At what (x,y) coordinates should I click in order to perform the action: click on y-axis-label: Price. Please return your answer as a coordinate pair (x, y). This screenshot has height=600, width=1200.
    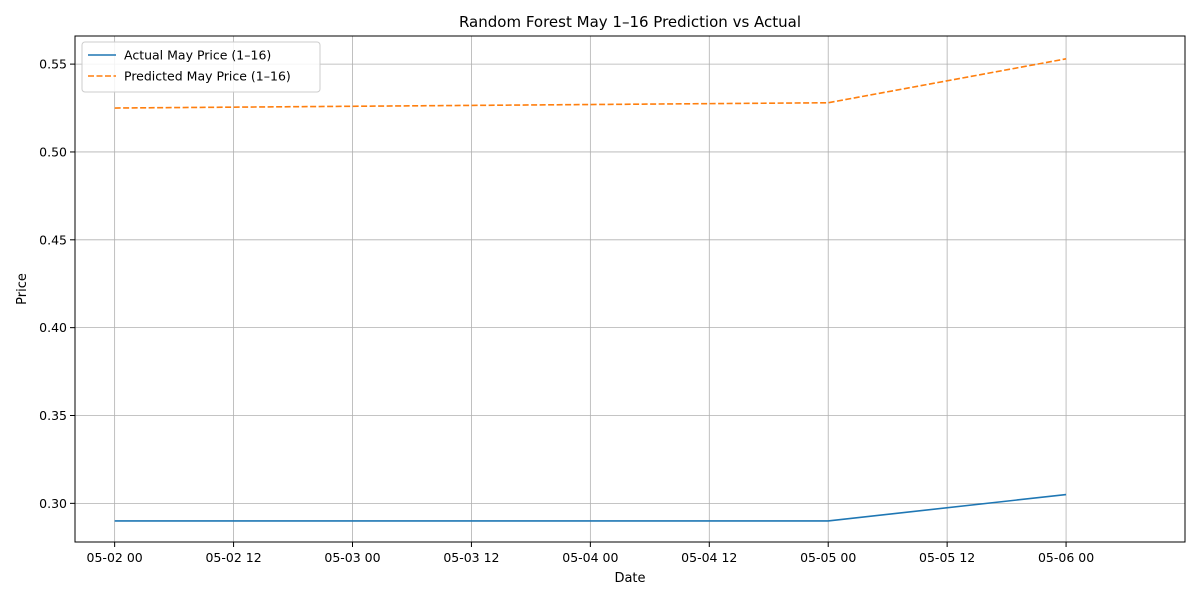
    Looking at the image, I should click on (22, 289).